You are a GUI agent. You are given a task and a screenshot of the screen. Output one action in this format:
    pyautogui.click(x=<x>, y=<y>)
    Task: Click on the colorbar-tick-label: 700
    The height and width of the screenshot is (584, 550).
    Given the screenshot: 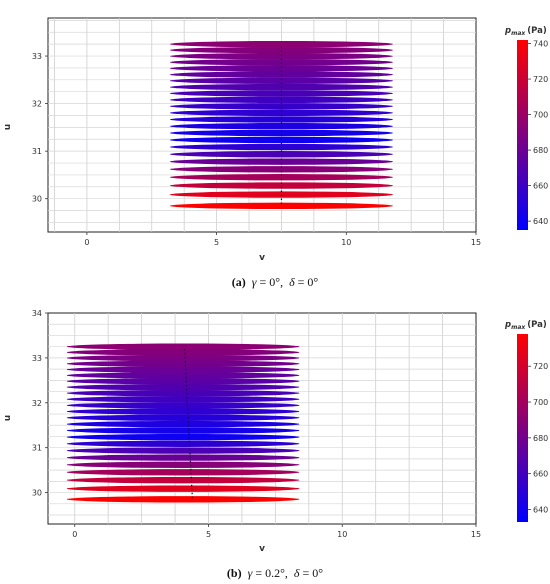 What is the action you would take?
    pyautogui.click(x=540, y=115)
    